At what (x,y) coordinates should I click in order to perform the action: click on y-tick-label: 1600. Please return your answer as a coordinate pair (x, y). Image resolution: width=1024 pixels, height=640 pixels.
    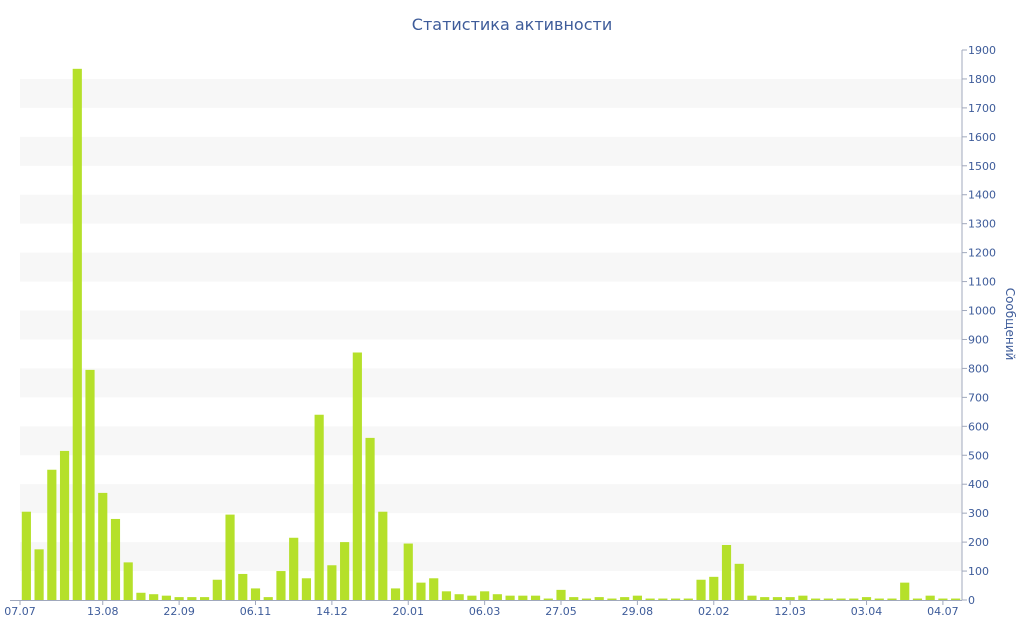
    Looking at the image, I should click on (982, 137).